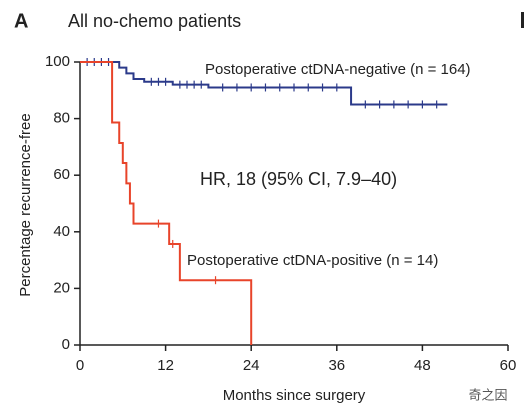 The image size is (526, 420). Describe the element at coordinates (154, 21) in the screenshot. I see `chart-title: All no-chemo patients` at that location.